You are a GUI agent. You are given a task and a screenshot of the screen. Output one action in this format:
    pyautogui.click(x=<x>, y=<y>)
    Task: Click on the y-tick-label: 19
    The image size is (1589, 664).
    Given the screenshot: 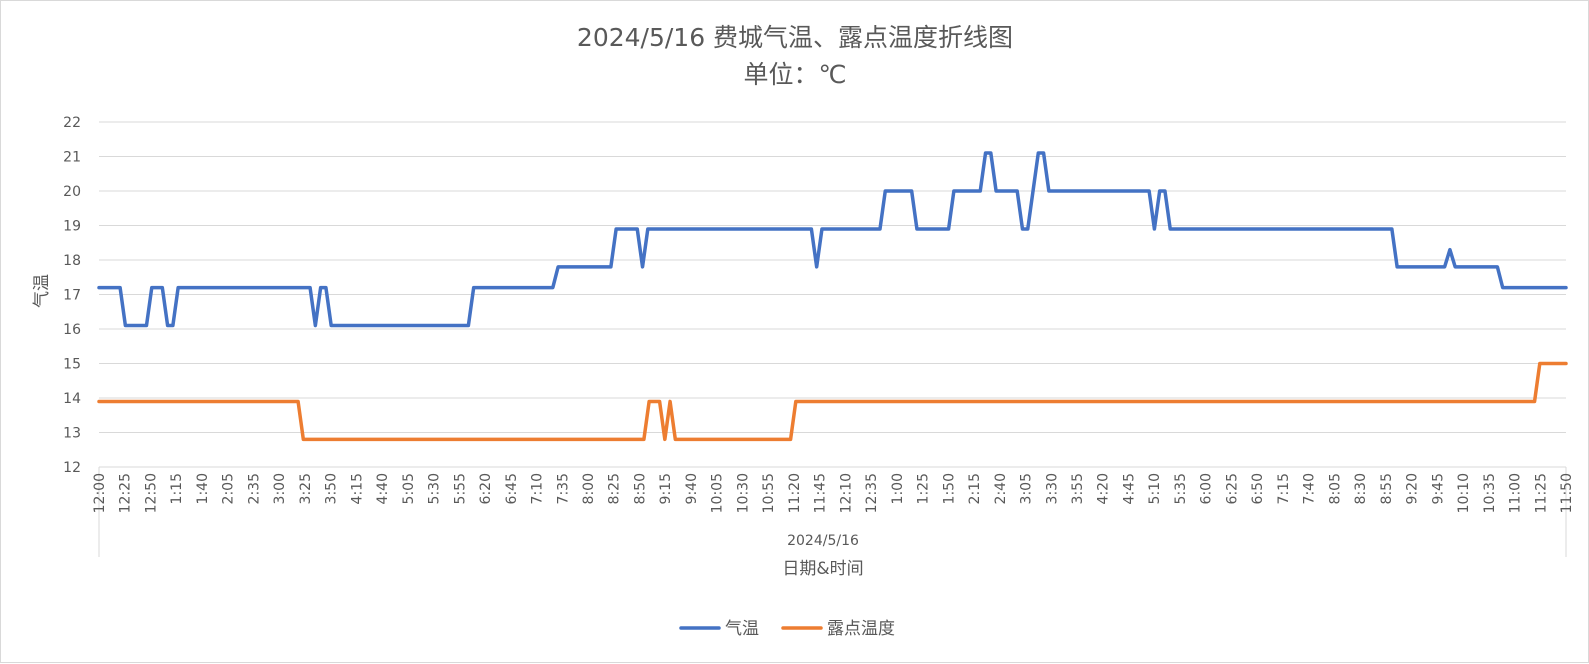 What is the action you would take?
    pyautogui.click(x=72, y=227)
    